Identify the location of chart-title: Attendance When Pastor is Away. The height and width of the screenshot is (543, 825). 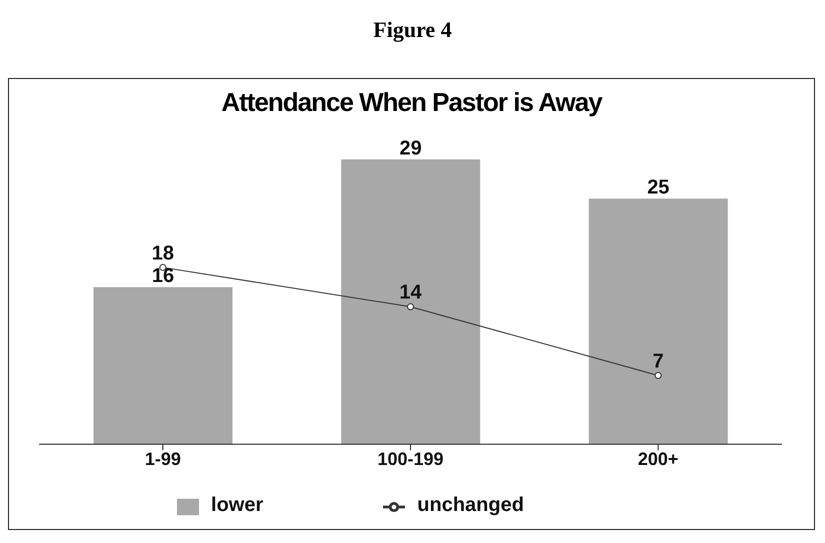
(412, 102).